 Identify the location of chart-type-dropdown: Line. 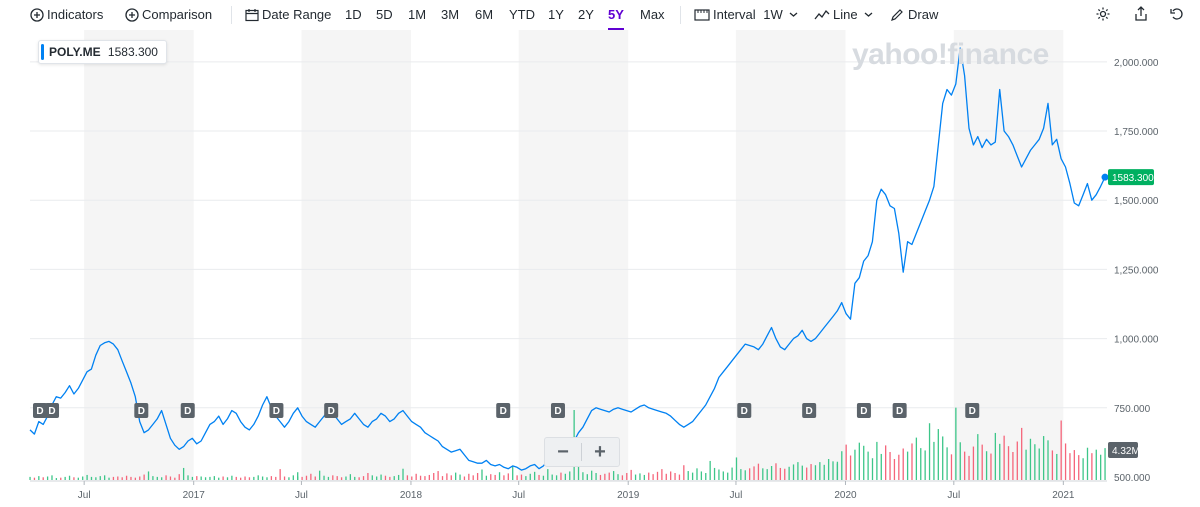
(845, 15).